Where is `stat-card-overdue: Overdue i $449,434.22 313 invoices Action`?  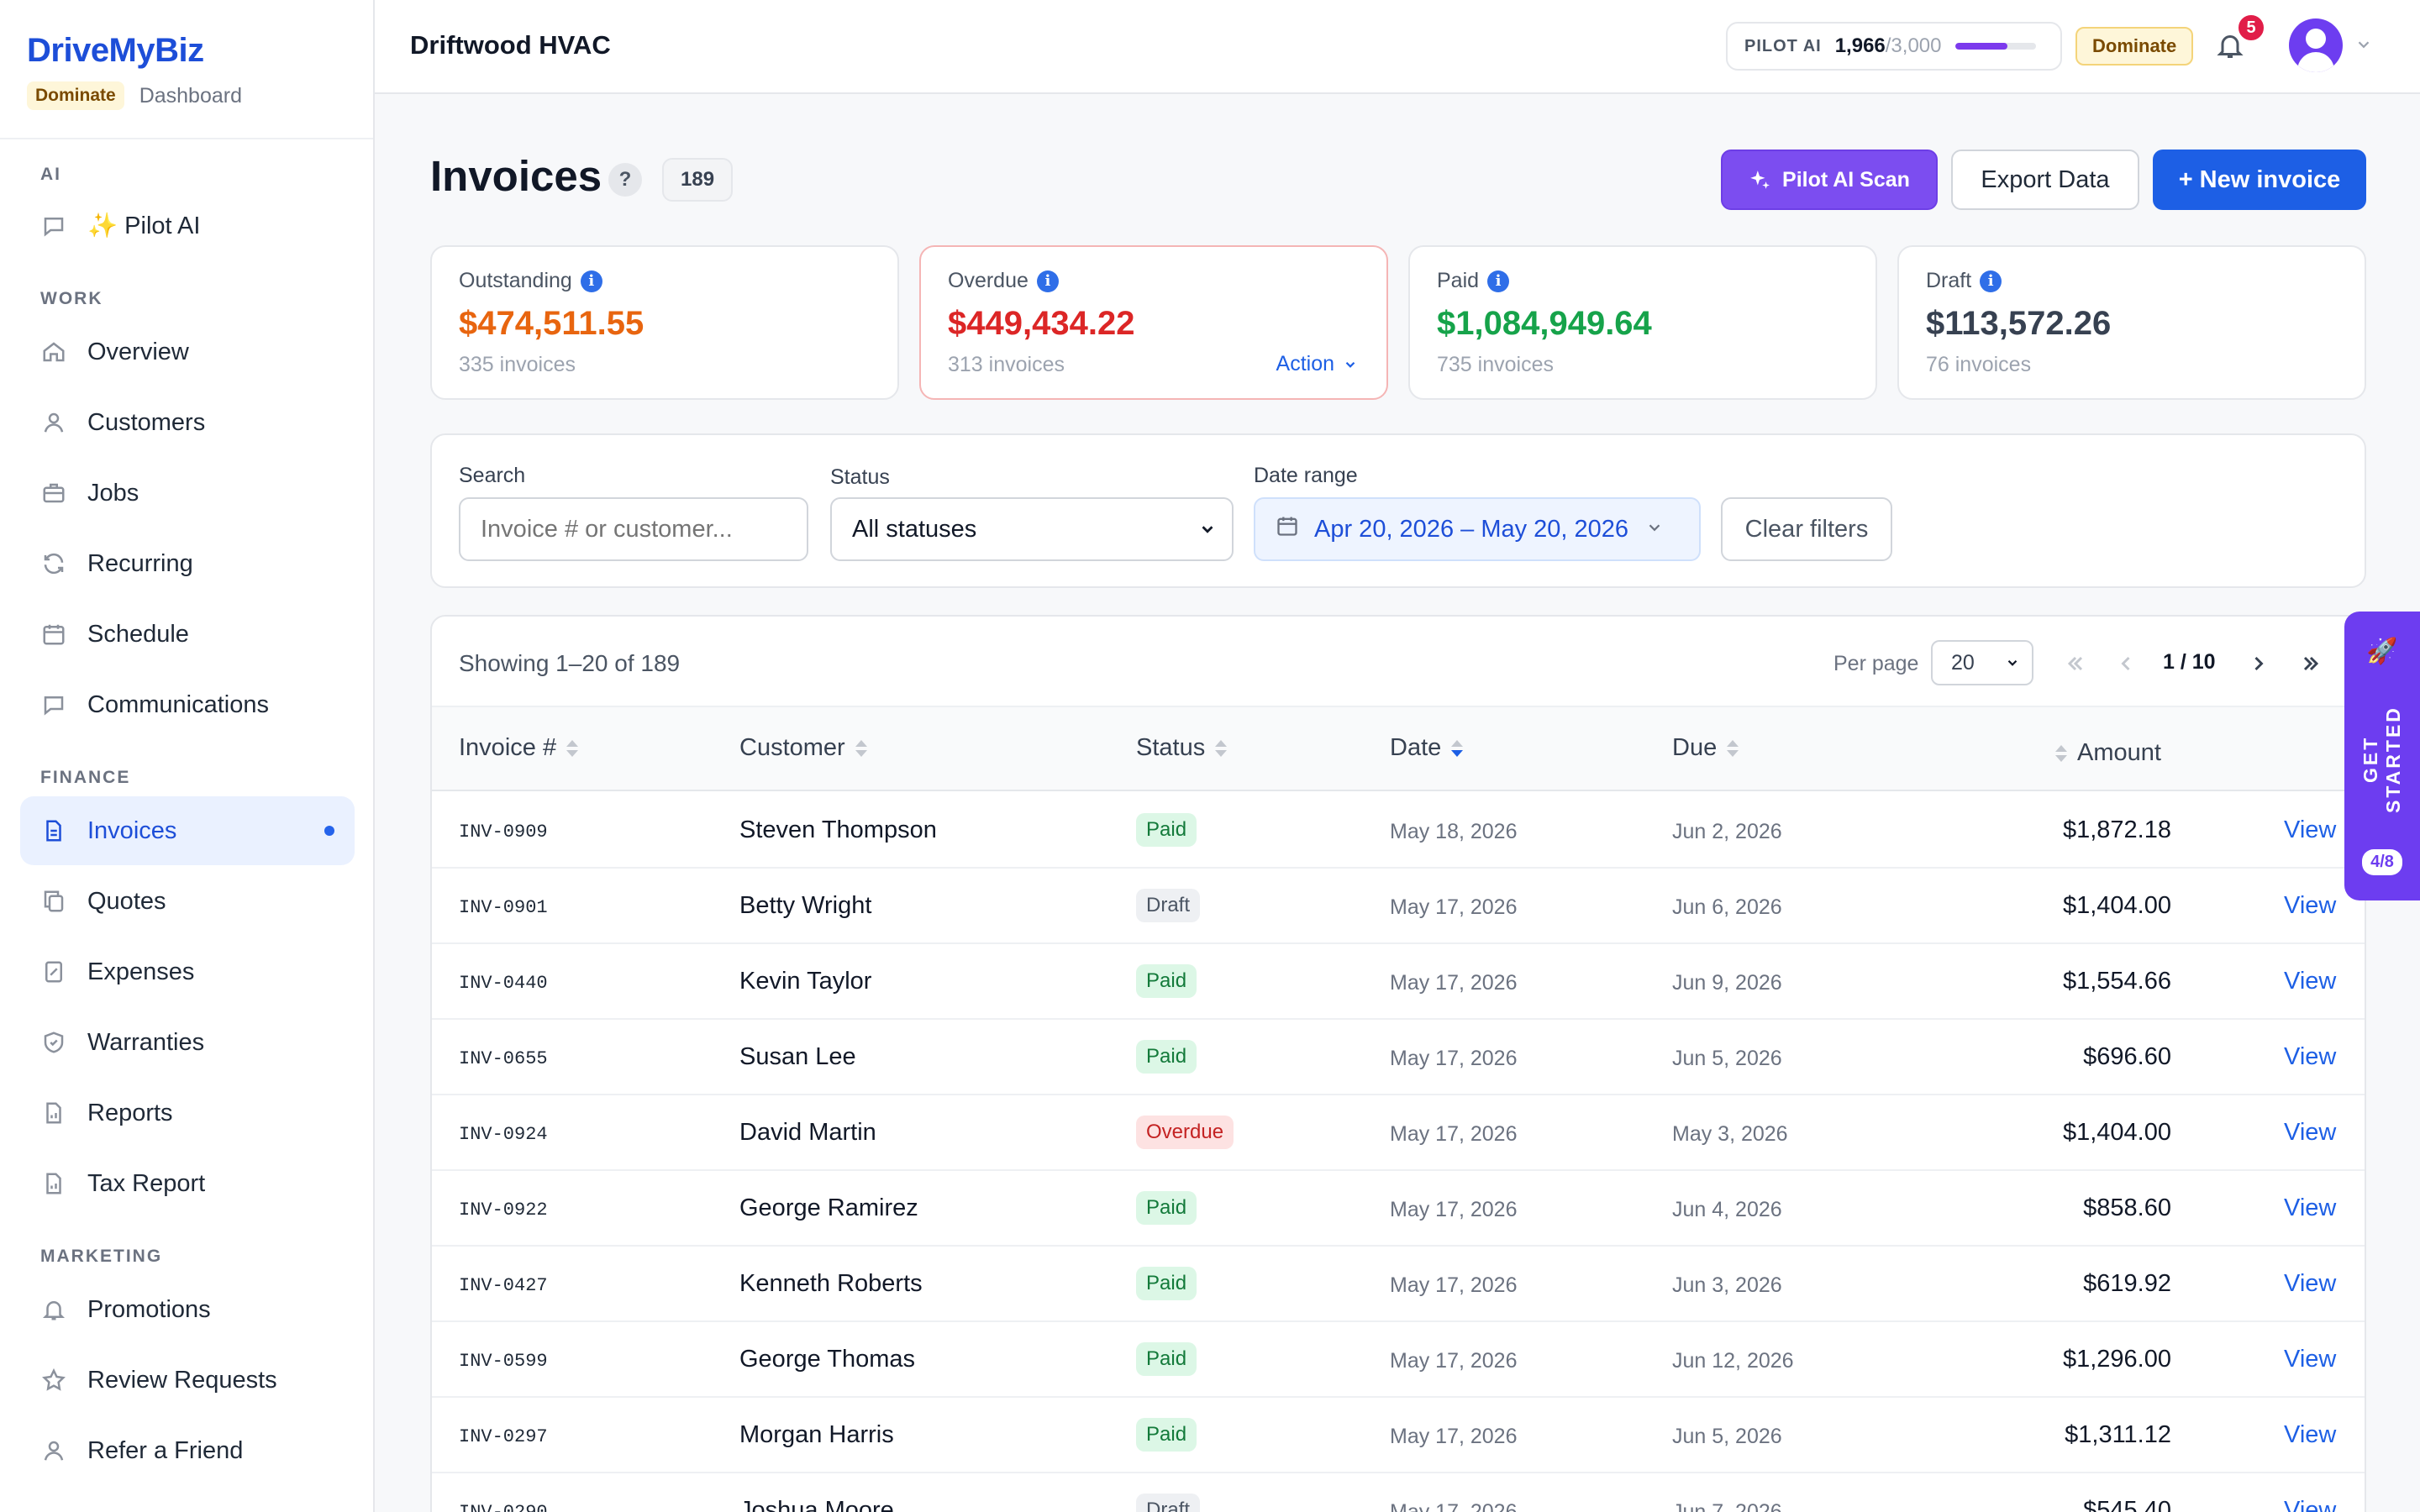
stat-card-overdue: Overdue i $449,434.22 313 invoices Action is located at coordinates (1153, 322).